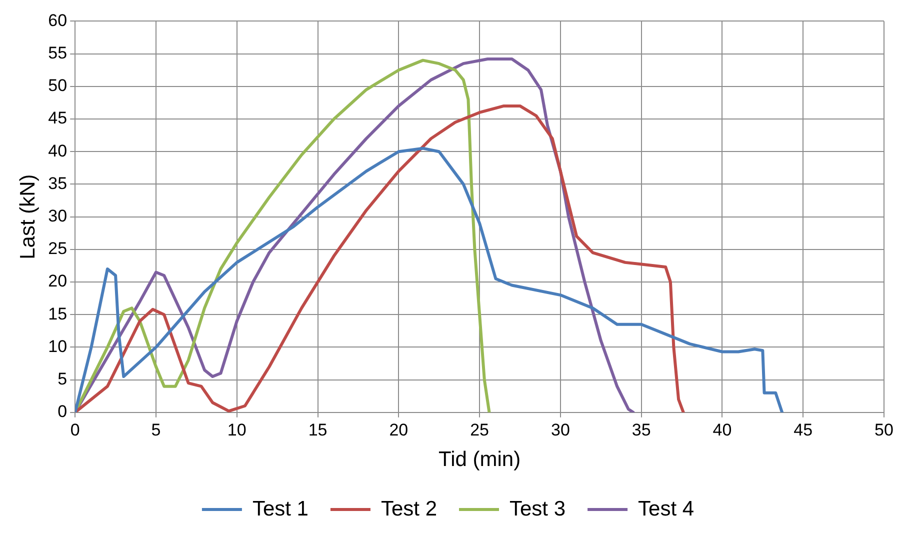  I want to click on x-tick-label: 10, so click(236, 430).